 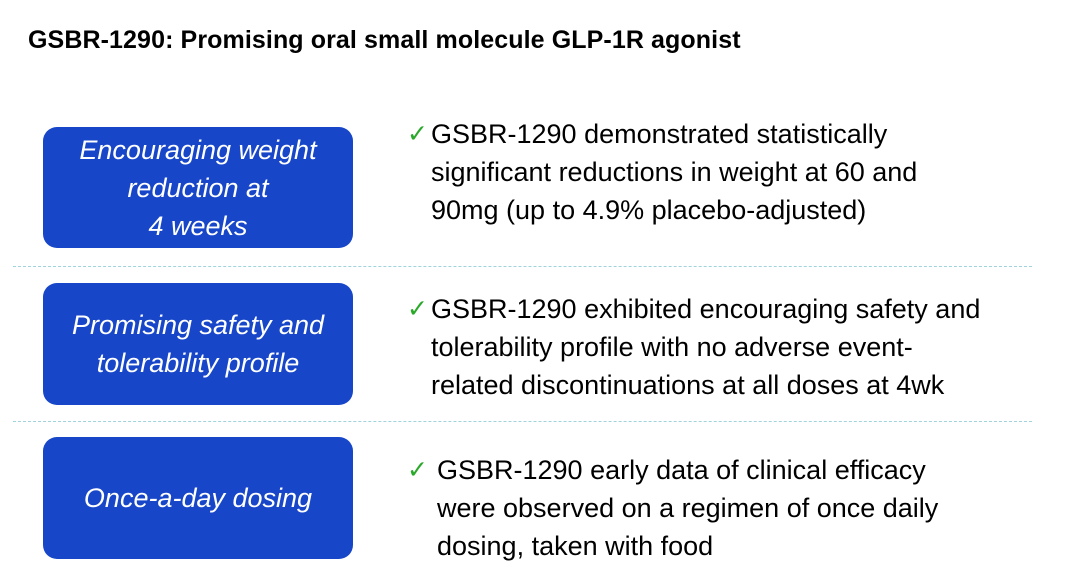 I want to click on highlight-label-text: Once-a-day dosing, so click(x=198, y=498).